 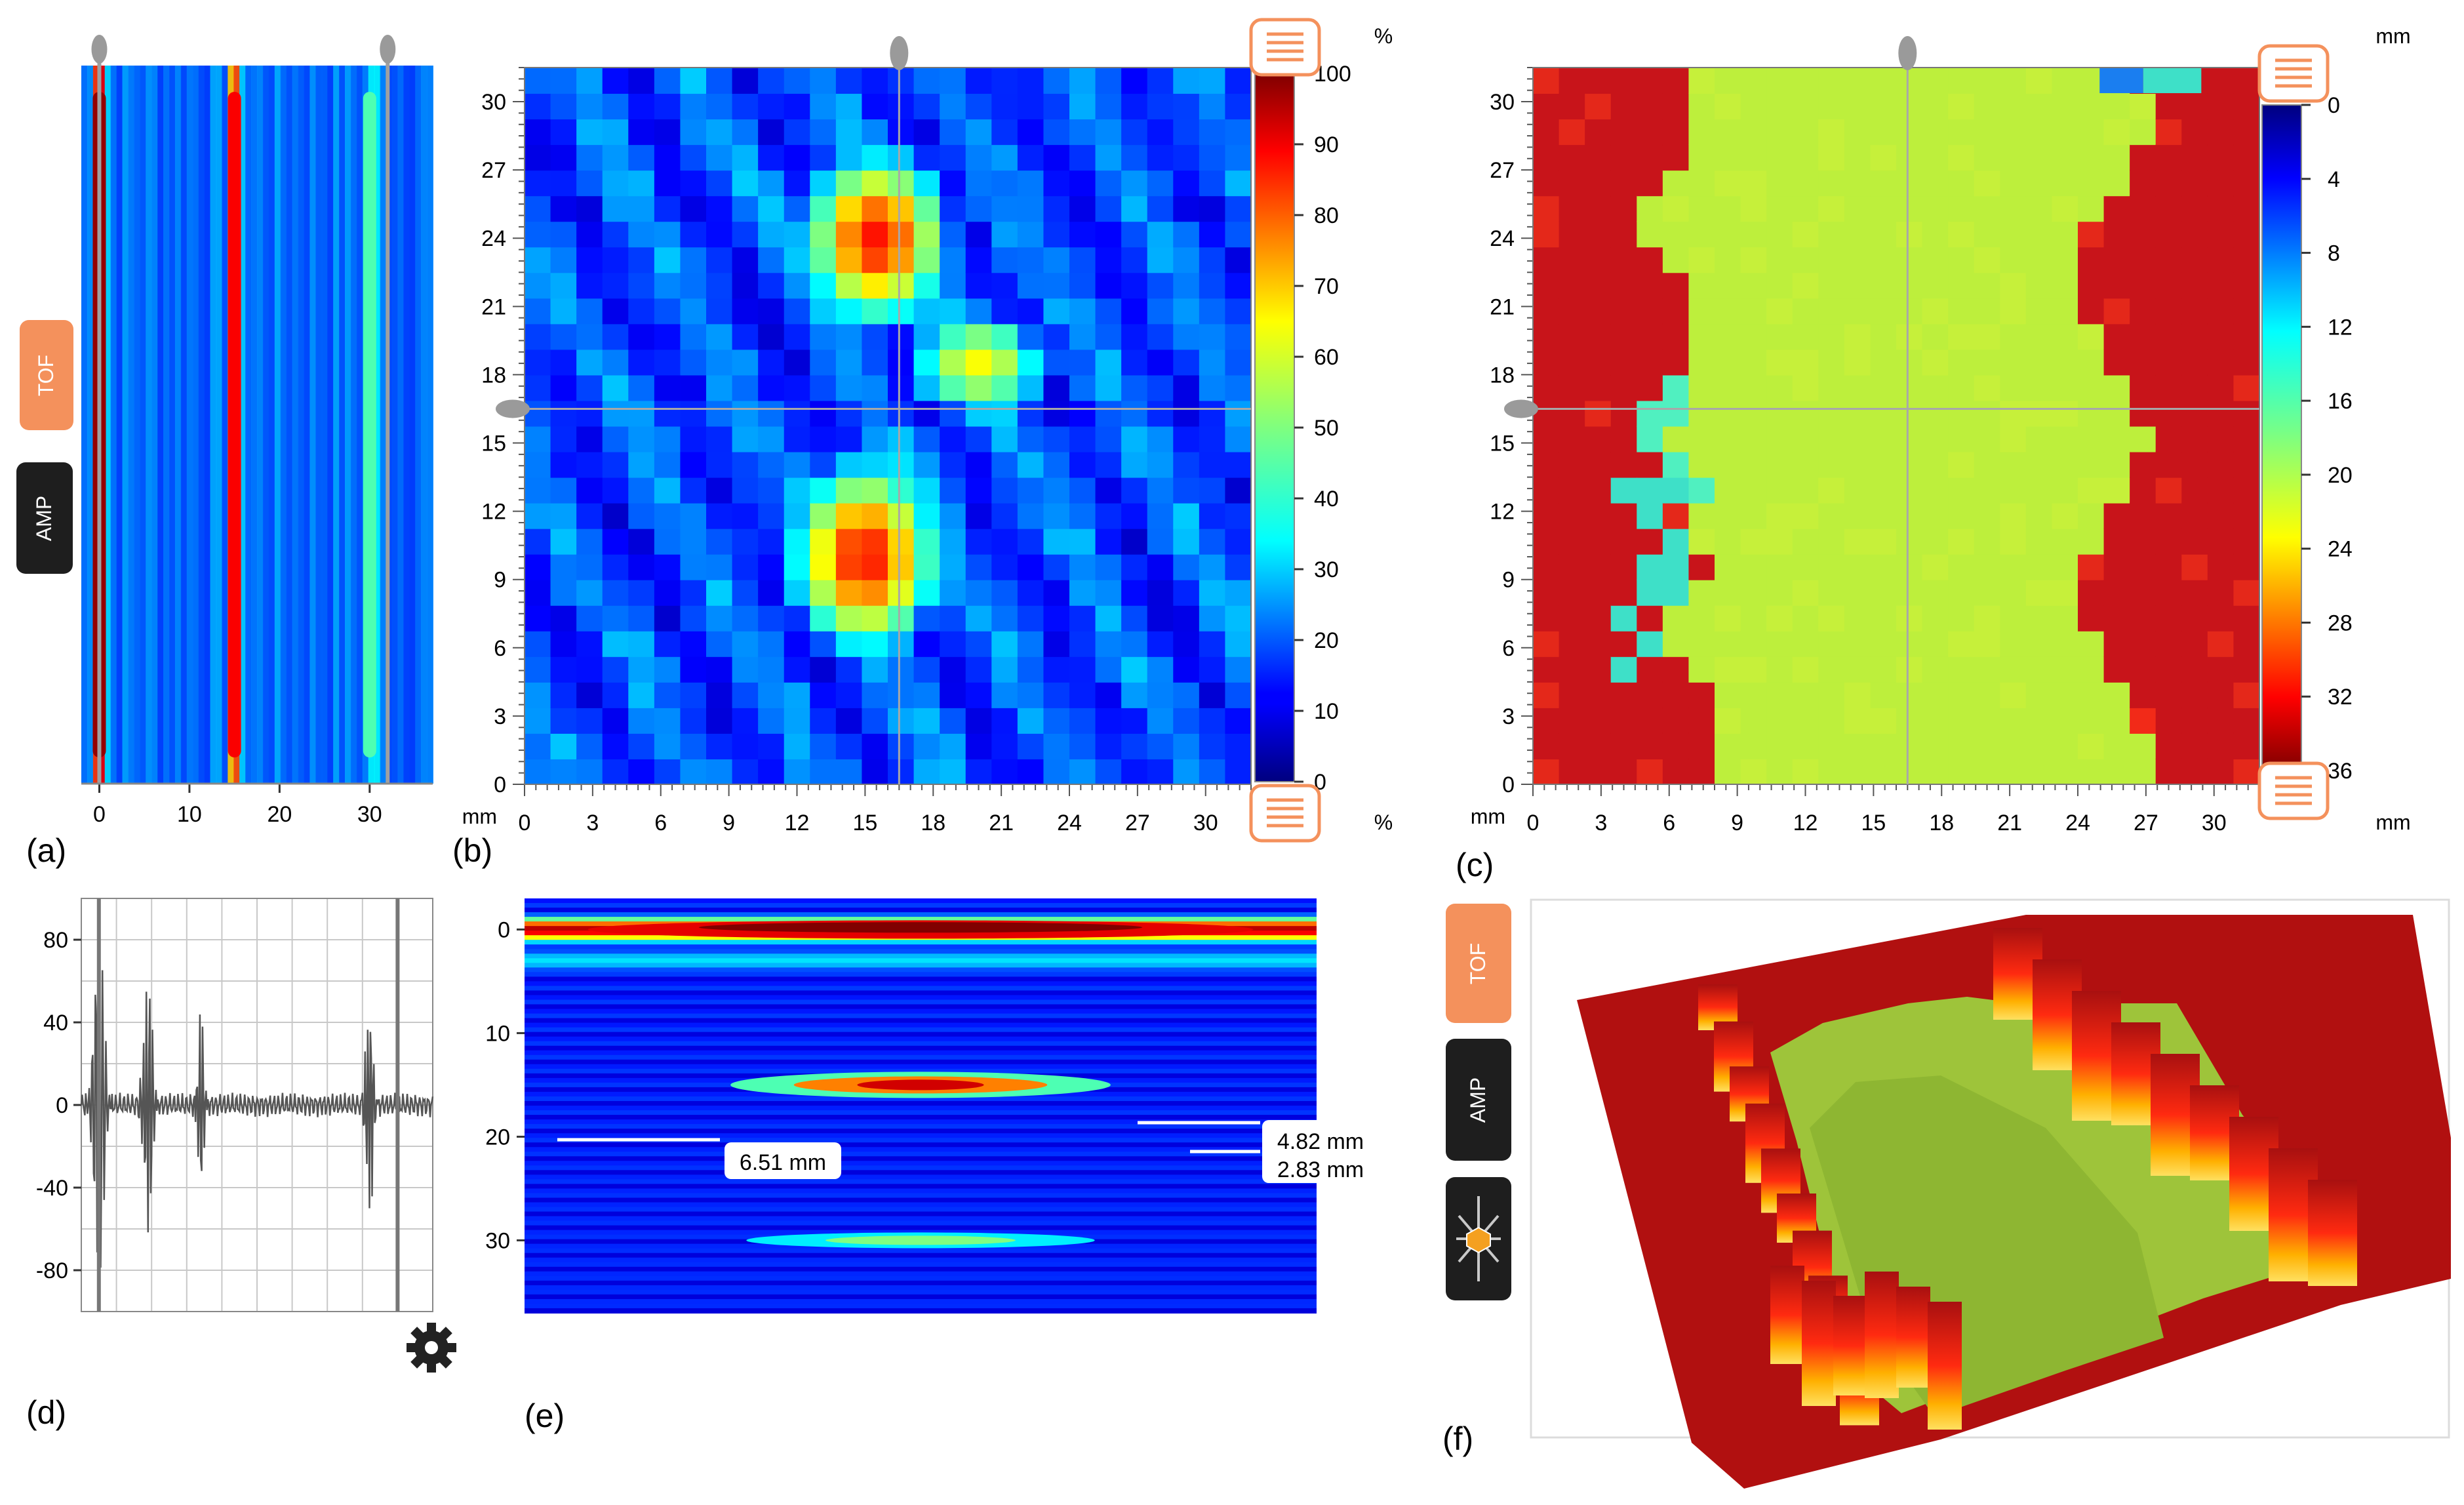 What do you see at coordinates (1669, 823) in the screenshot?
I see `c-x-tick-label: 6` at bounding box center [1669, 823].